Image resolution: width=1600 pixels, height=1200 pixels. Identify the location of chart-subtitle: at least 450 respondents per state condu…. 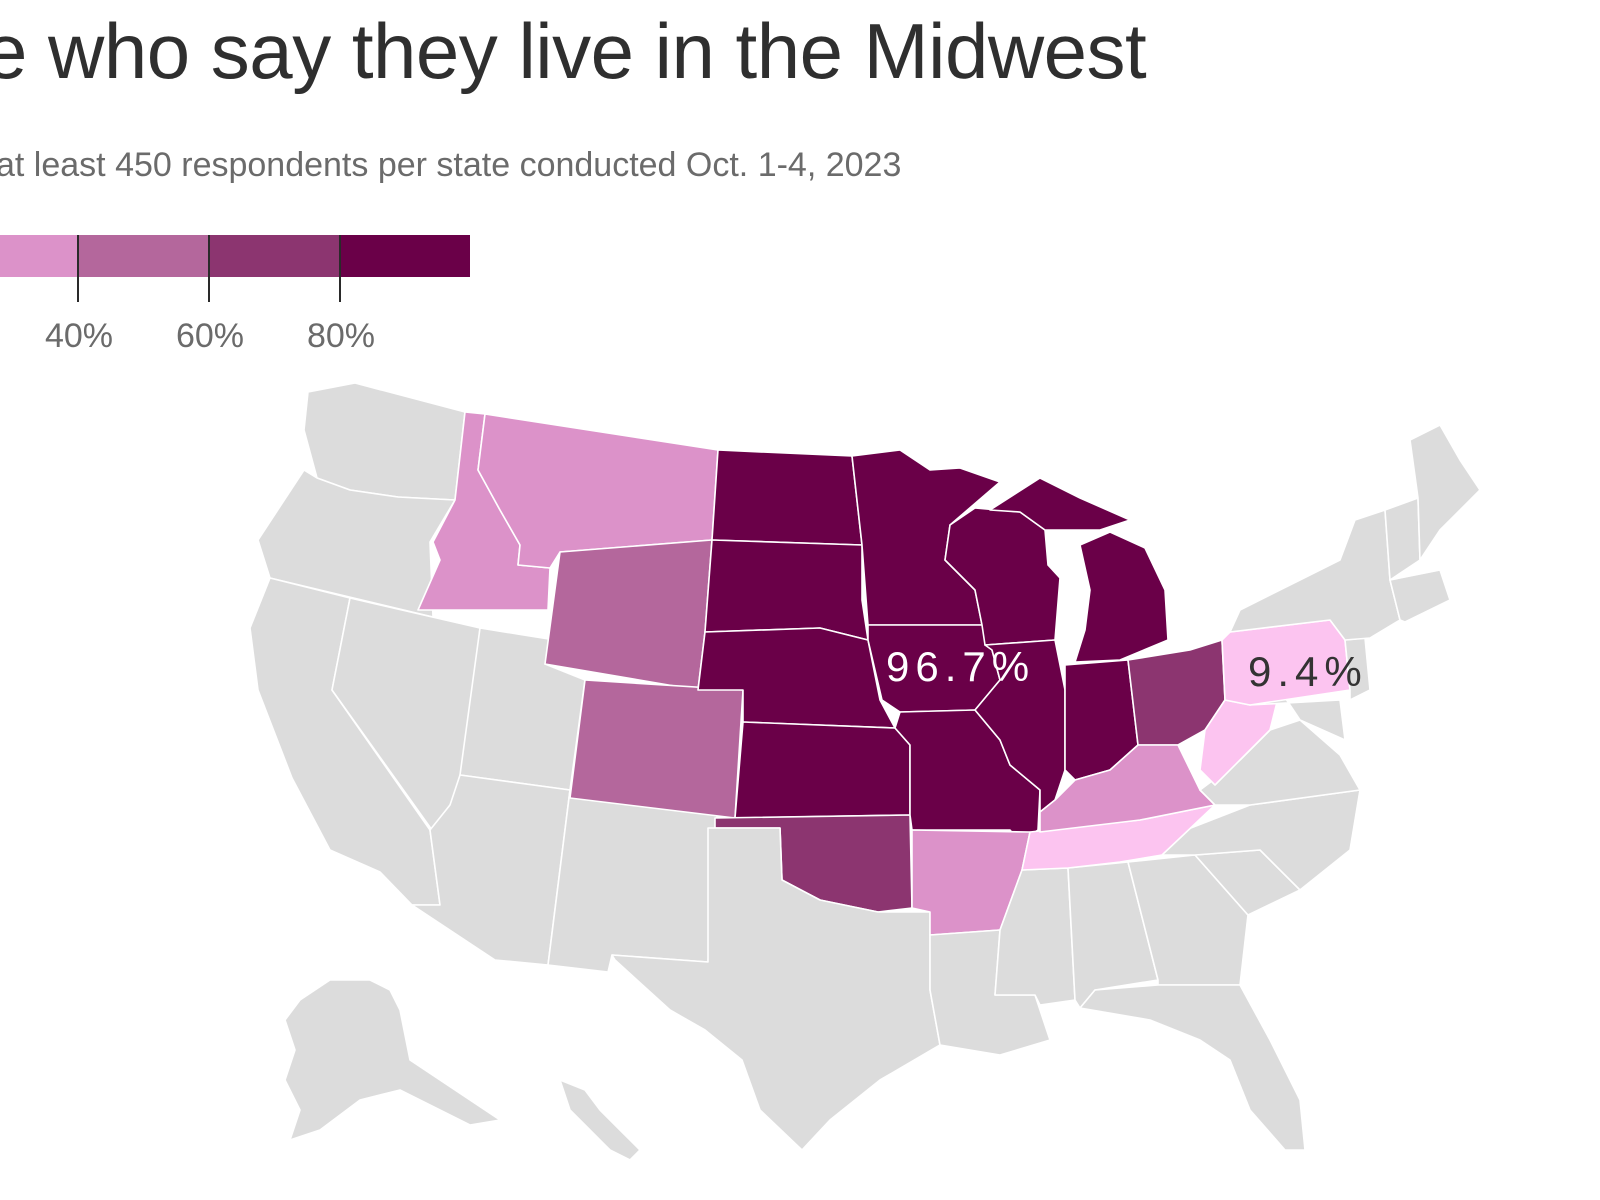
(451, 165).